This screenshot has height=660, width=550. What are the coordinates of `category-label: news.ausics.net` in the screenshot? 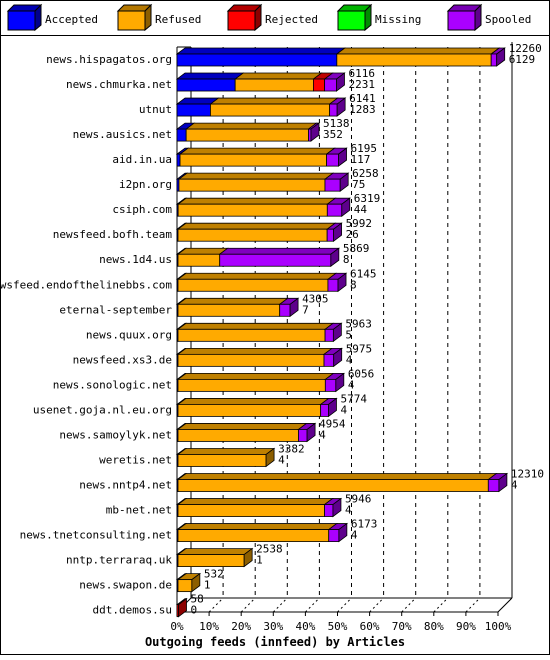 It's located at (122, 134).